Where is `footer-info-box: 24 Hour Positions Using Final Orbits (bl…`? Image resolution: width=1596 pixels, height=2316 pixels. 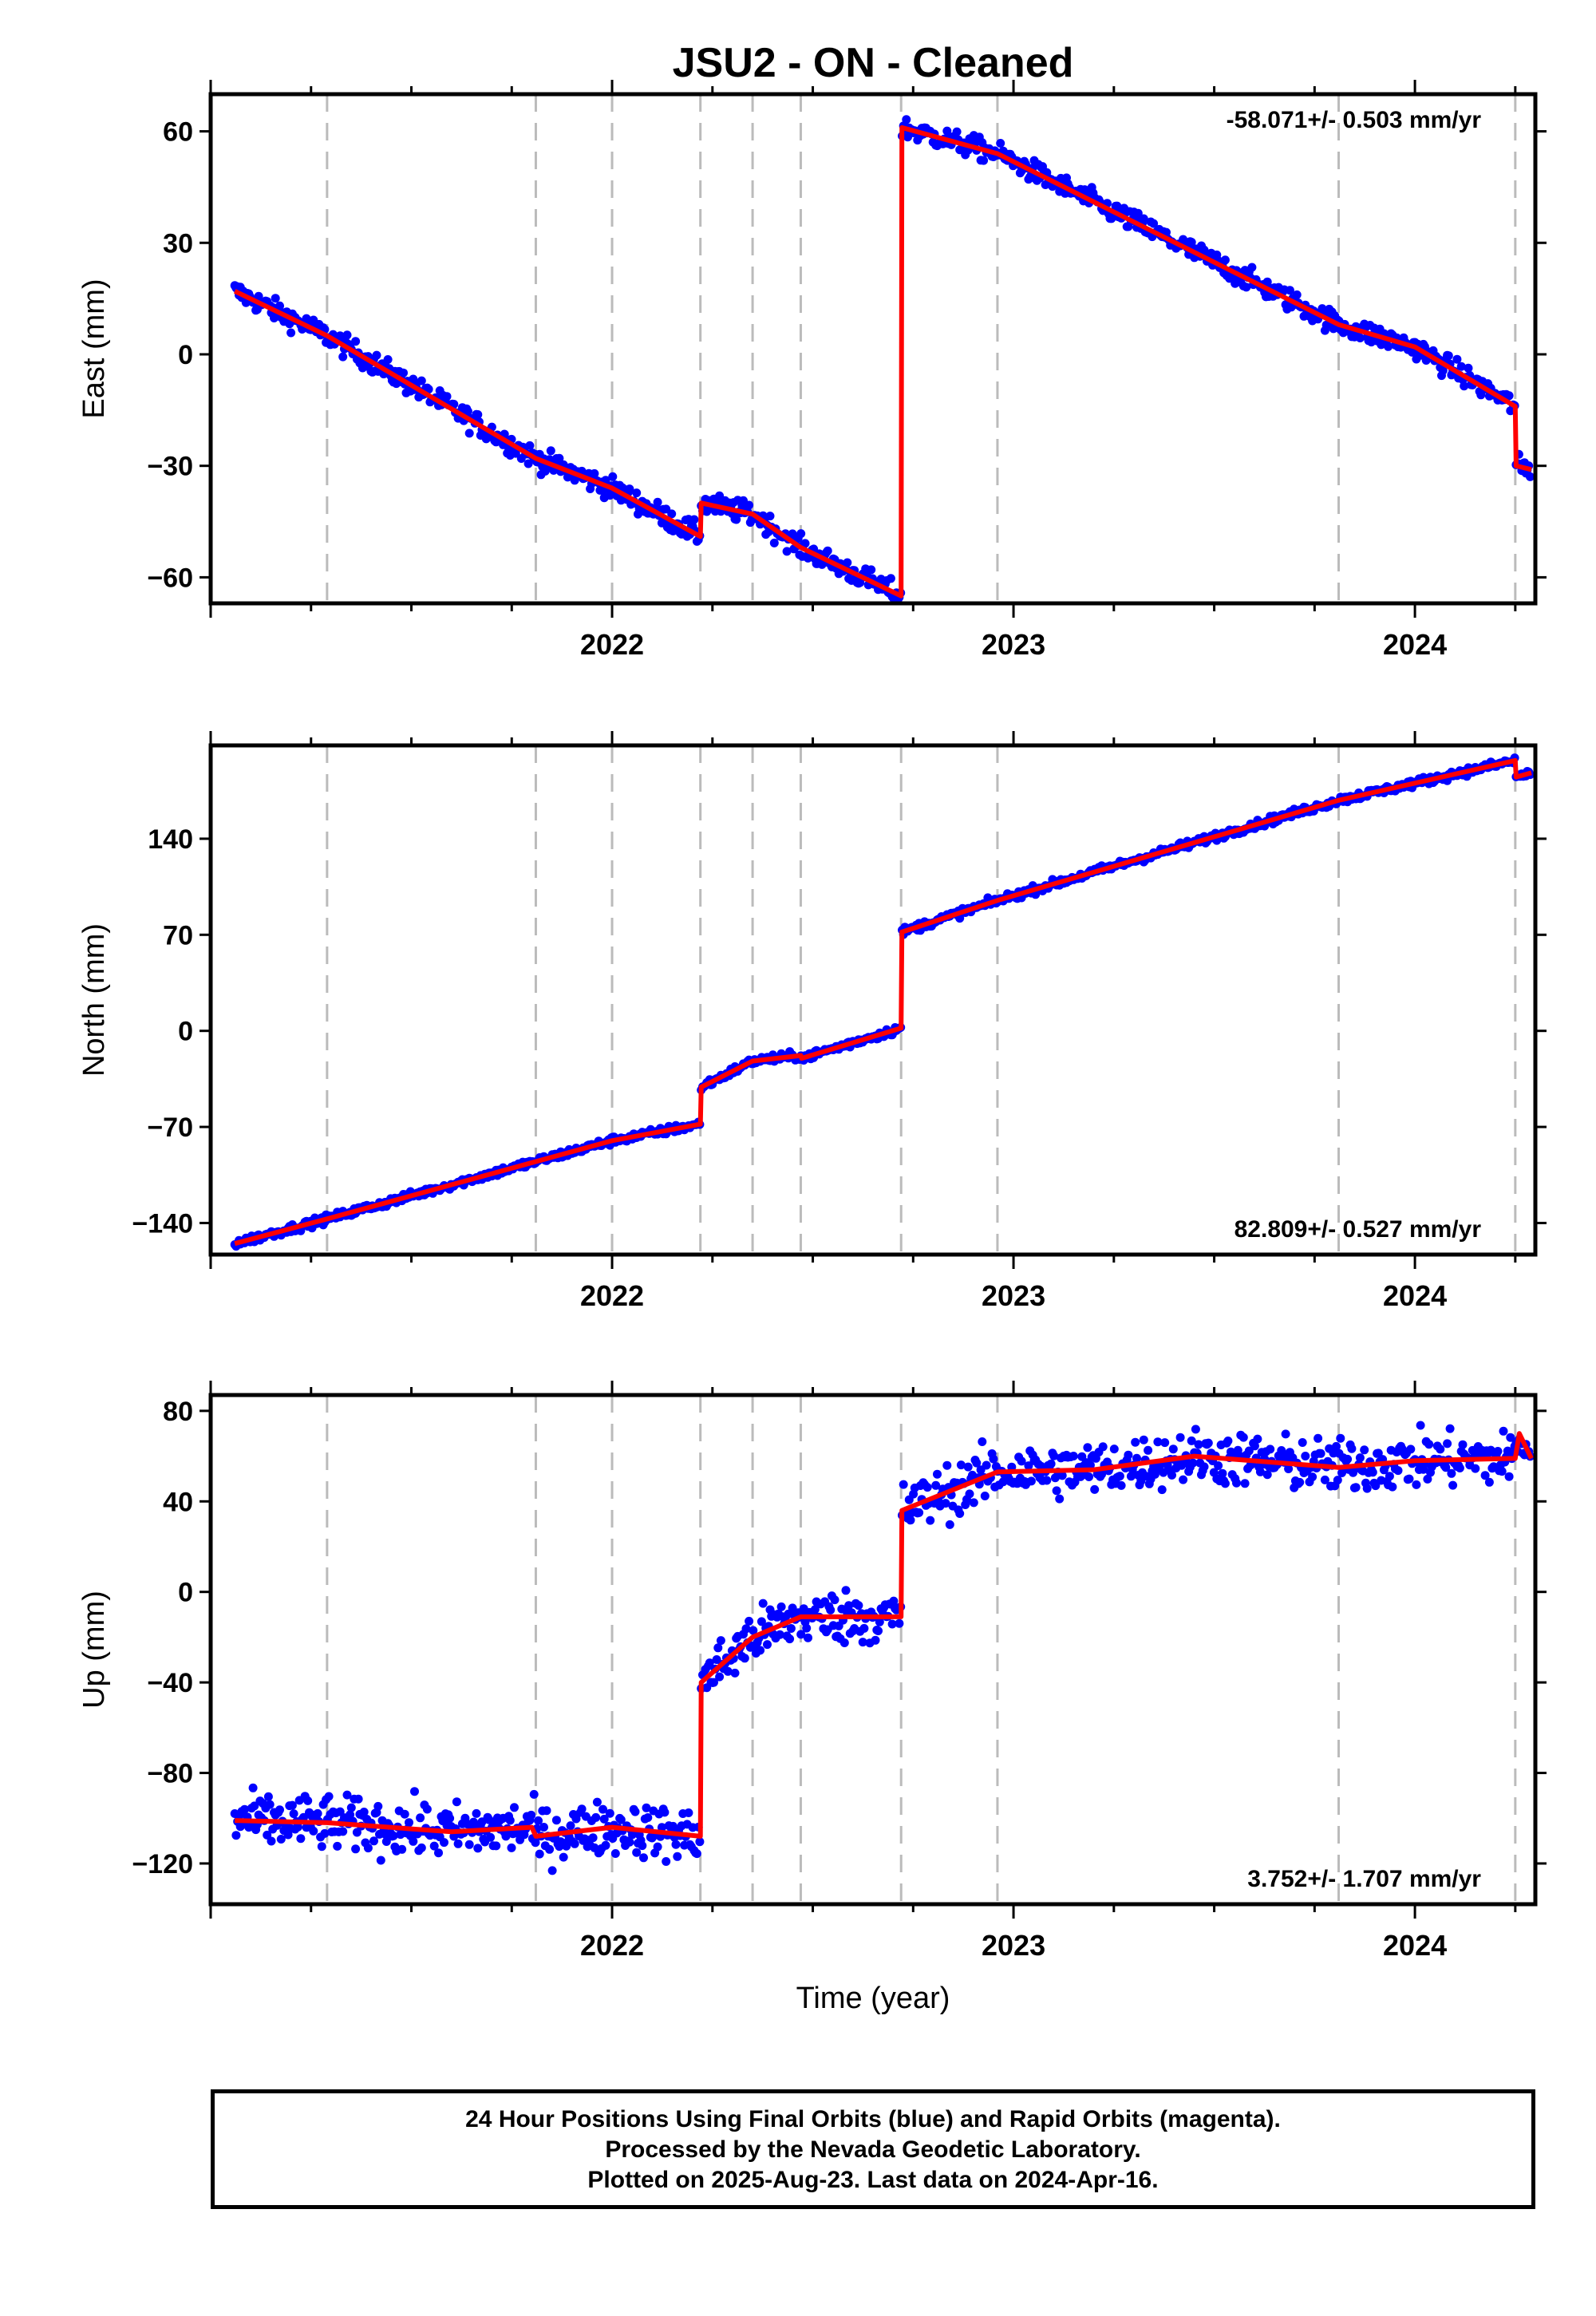 footer-info-box: 24 Hour Positions Using Final Orbits (bl… is located at coordinates (873, 2149).